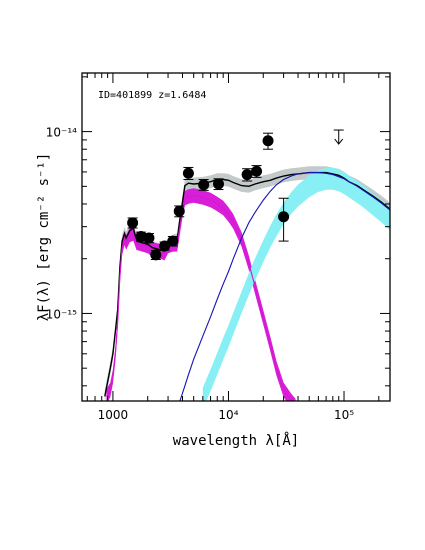  What do you see at coordinates (228, 415) in the screenshot?
I see `x-tick-label: 10⁴` at bounding box center [228, 415].